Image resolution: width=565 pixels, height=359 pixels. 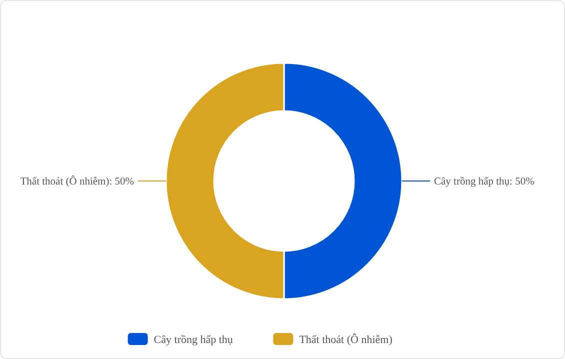 What do you see at coordinates (346, 339) in the screenshot?
I see `legend-label: Thất thoát (Ô nhiễm)` at bounding box center [346, 339].